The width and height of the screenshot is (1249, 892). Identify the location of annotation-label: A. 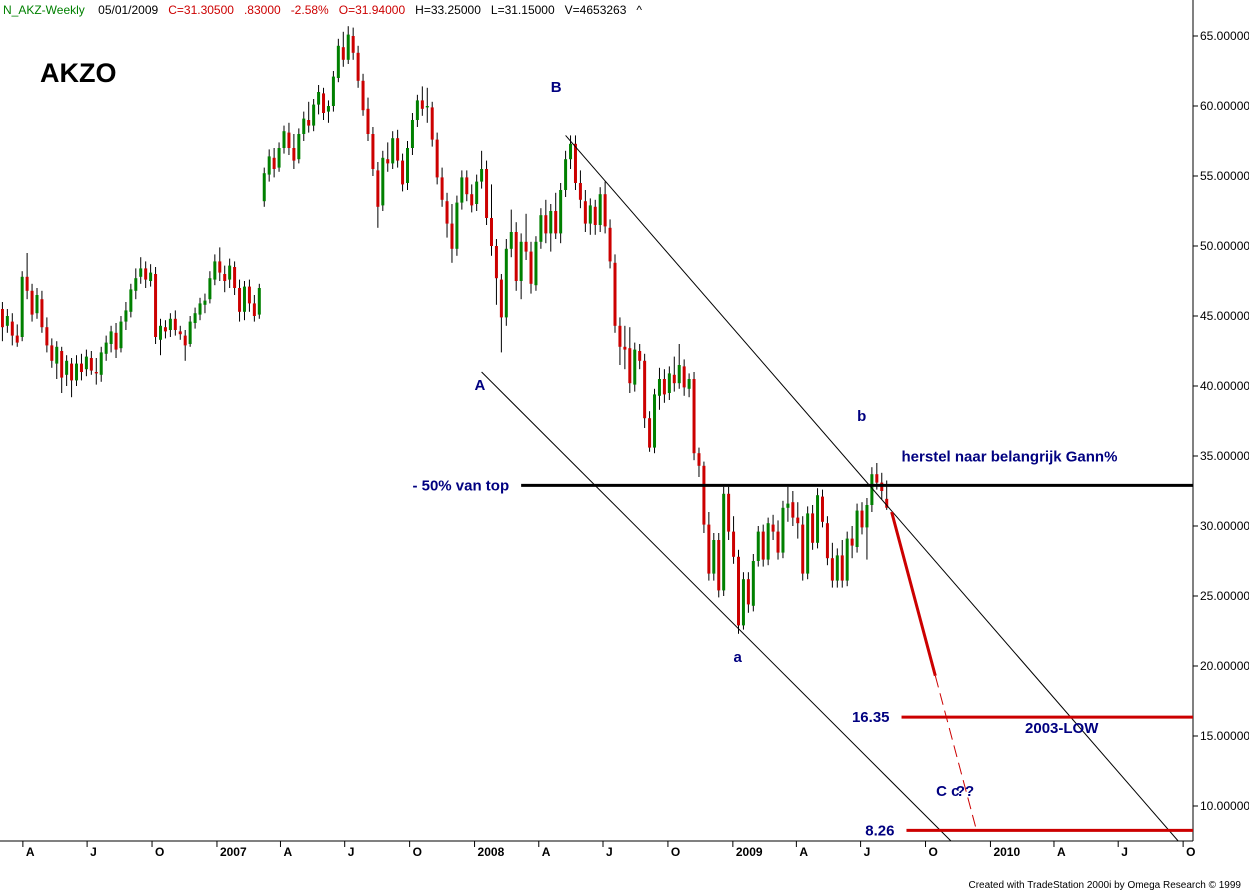
(480, 385).